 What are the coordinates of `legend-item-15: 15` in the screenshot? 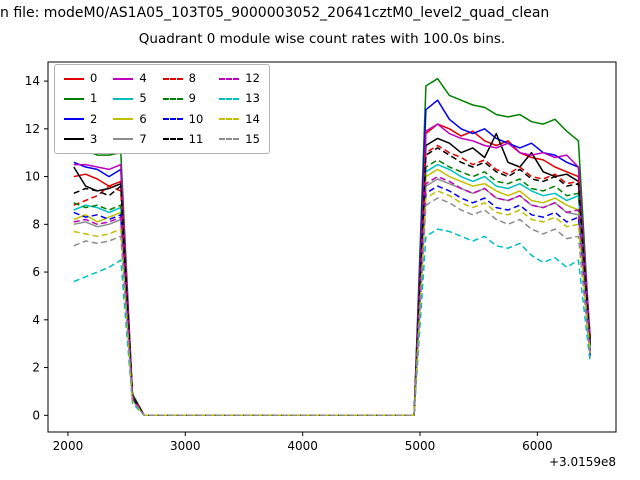 It's located at (239, 139).